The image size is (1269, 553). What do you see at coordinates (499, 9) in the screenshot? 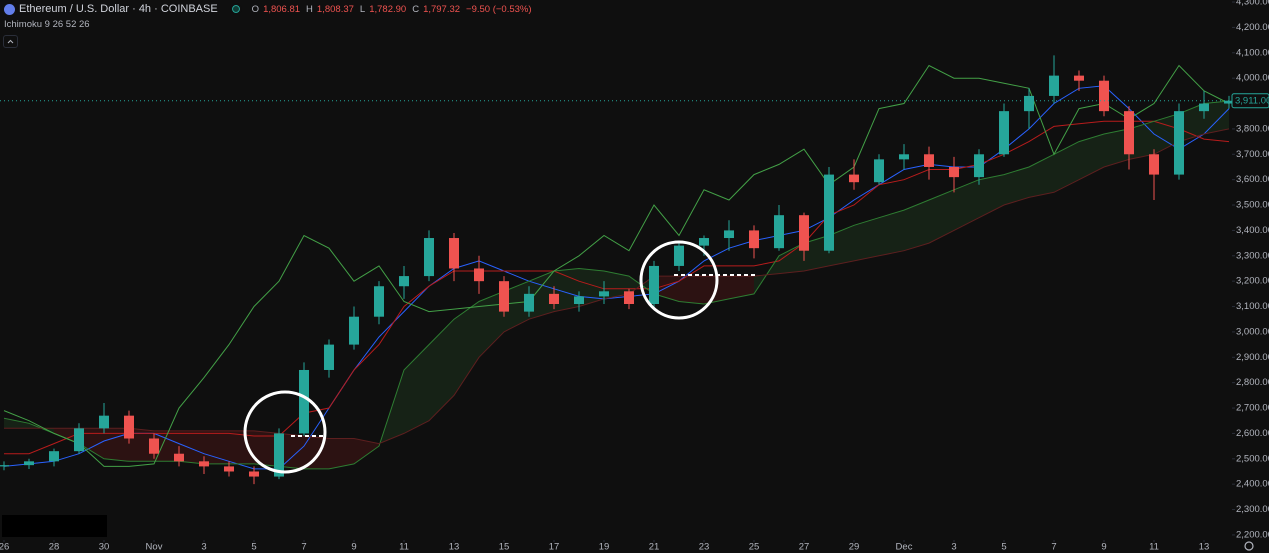
I see `change: −9.50 (−0.53%)` at bounding box center [499, 9].